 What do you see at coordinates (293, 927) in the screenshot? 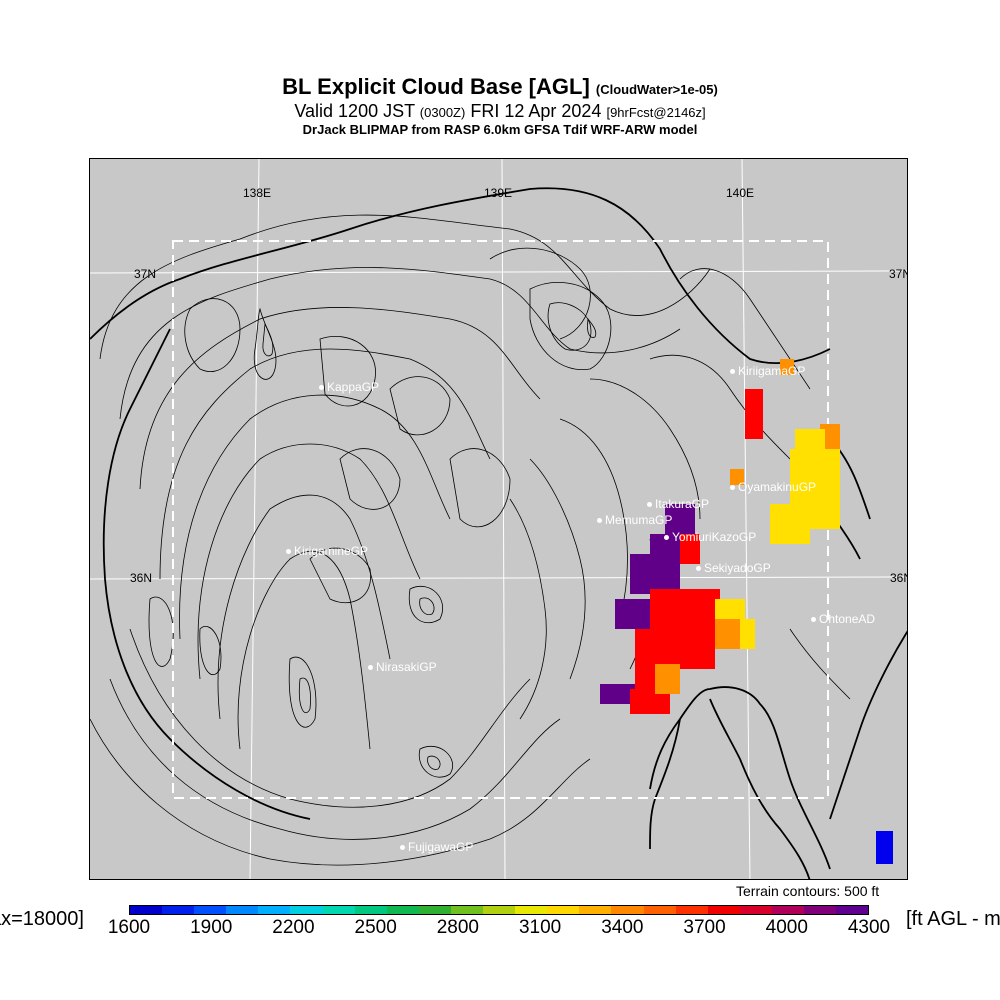
I see `colorbar-tick-label: 2200` at bounding box center [293, 927].